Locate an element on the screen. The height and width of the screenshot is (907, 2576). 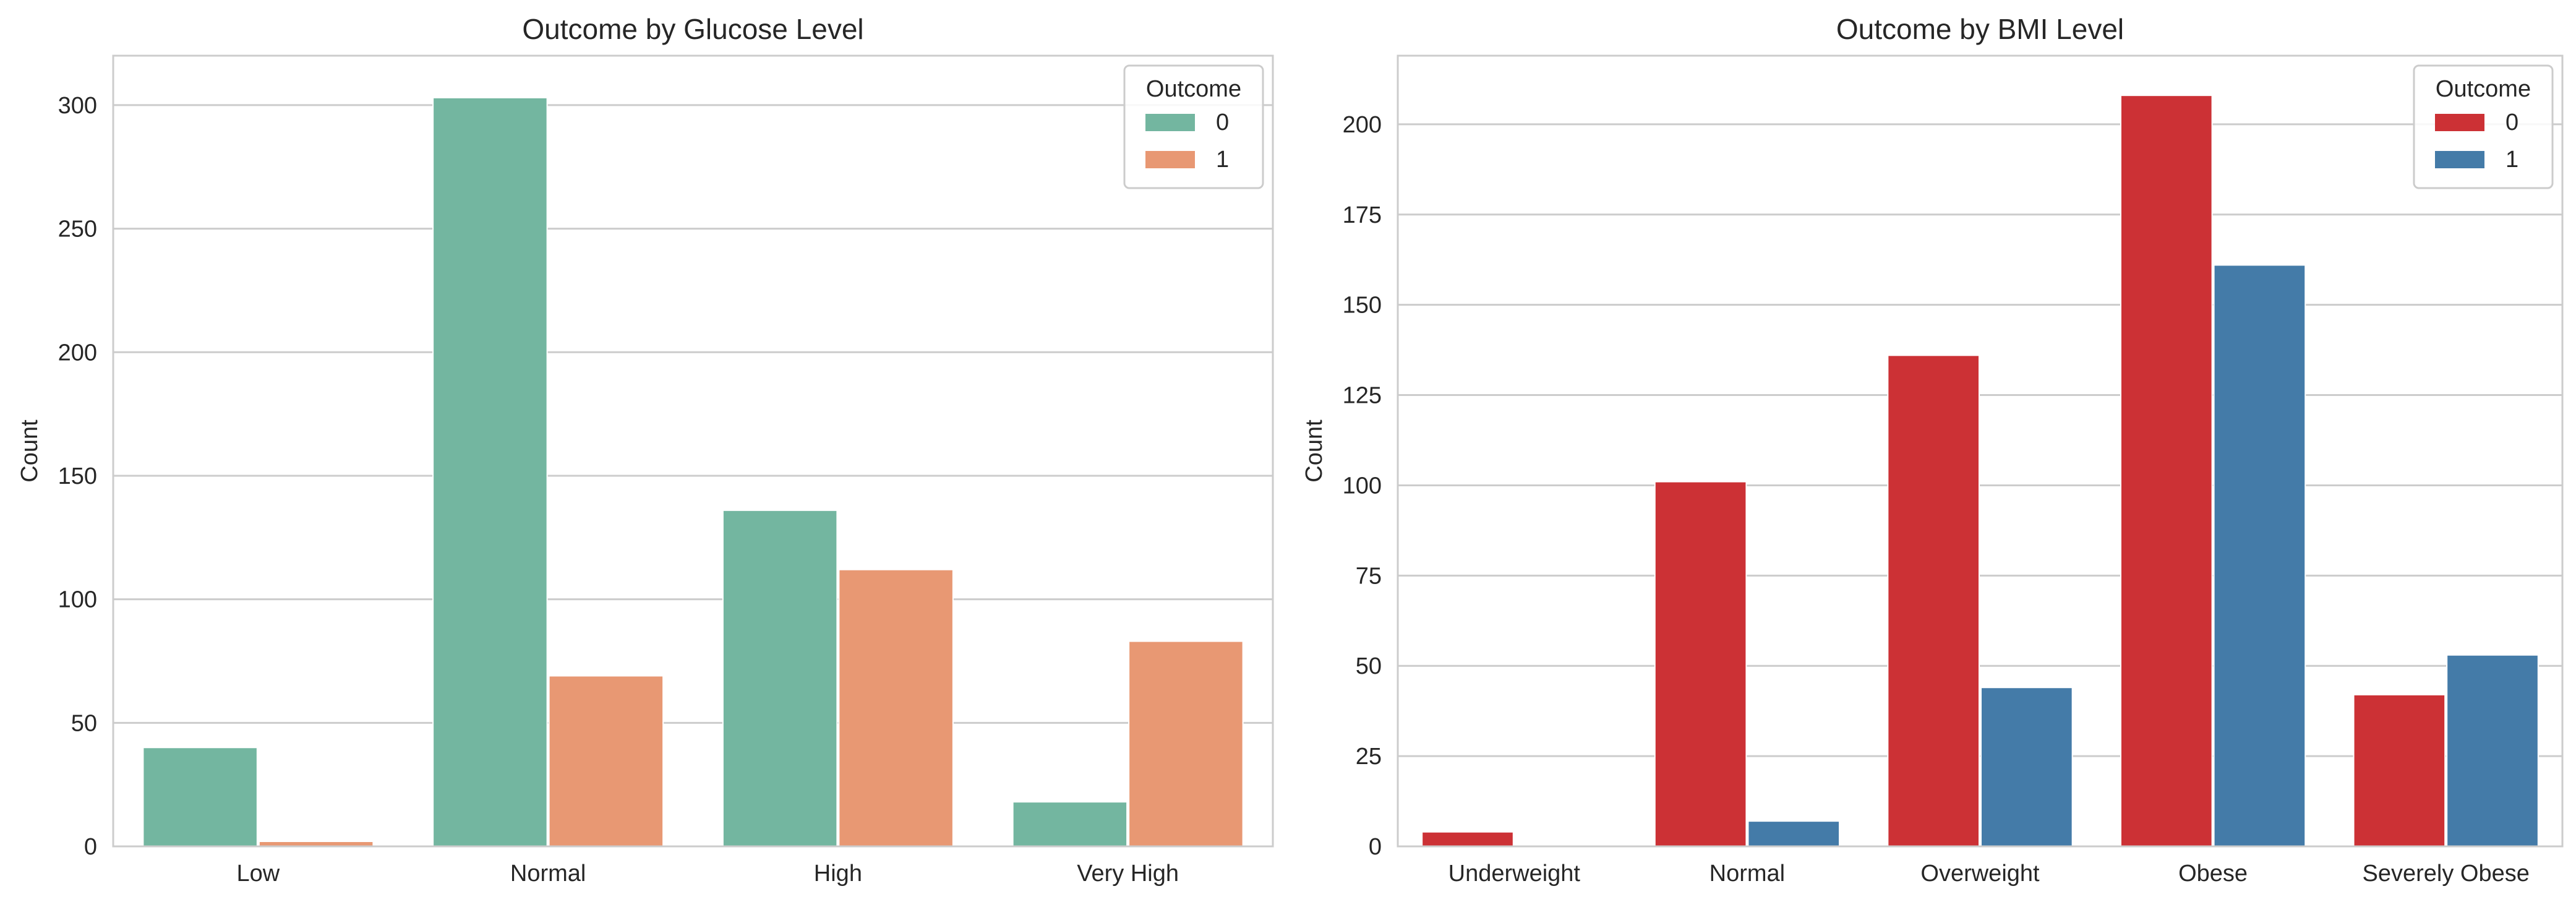
x-tick-label: Very High is located at coordinates (1128, 874).